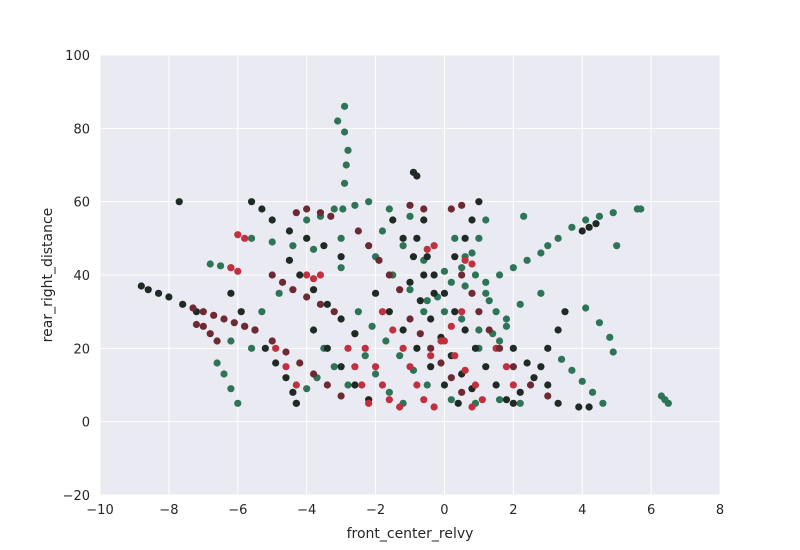 This screenshot has height=550, width=800. What do you see at coordinates (405, 510) in the screenshot?
I see `x-tick-labels: −10 −8 −6 −4 −2 0 2 4 6 8` at bounding box center [405, 510].